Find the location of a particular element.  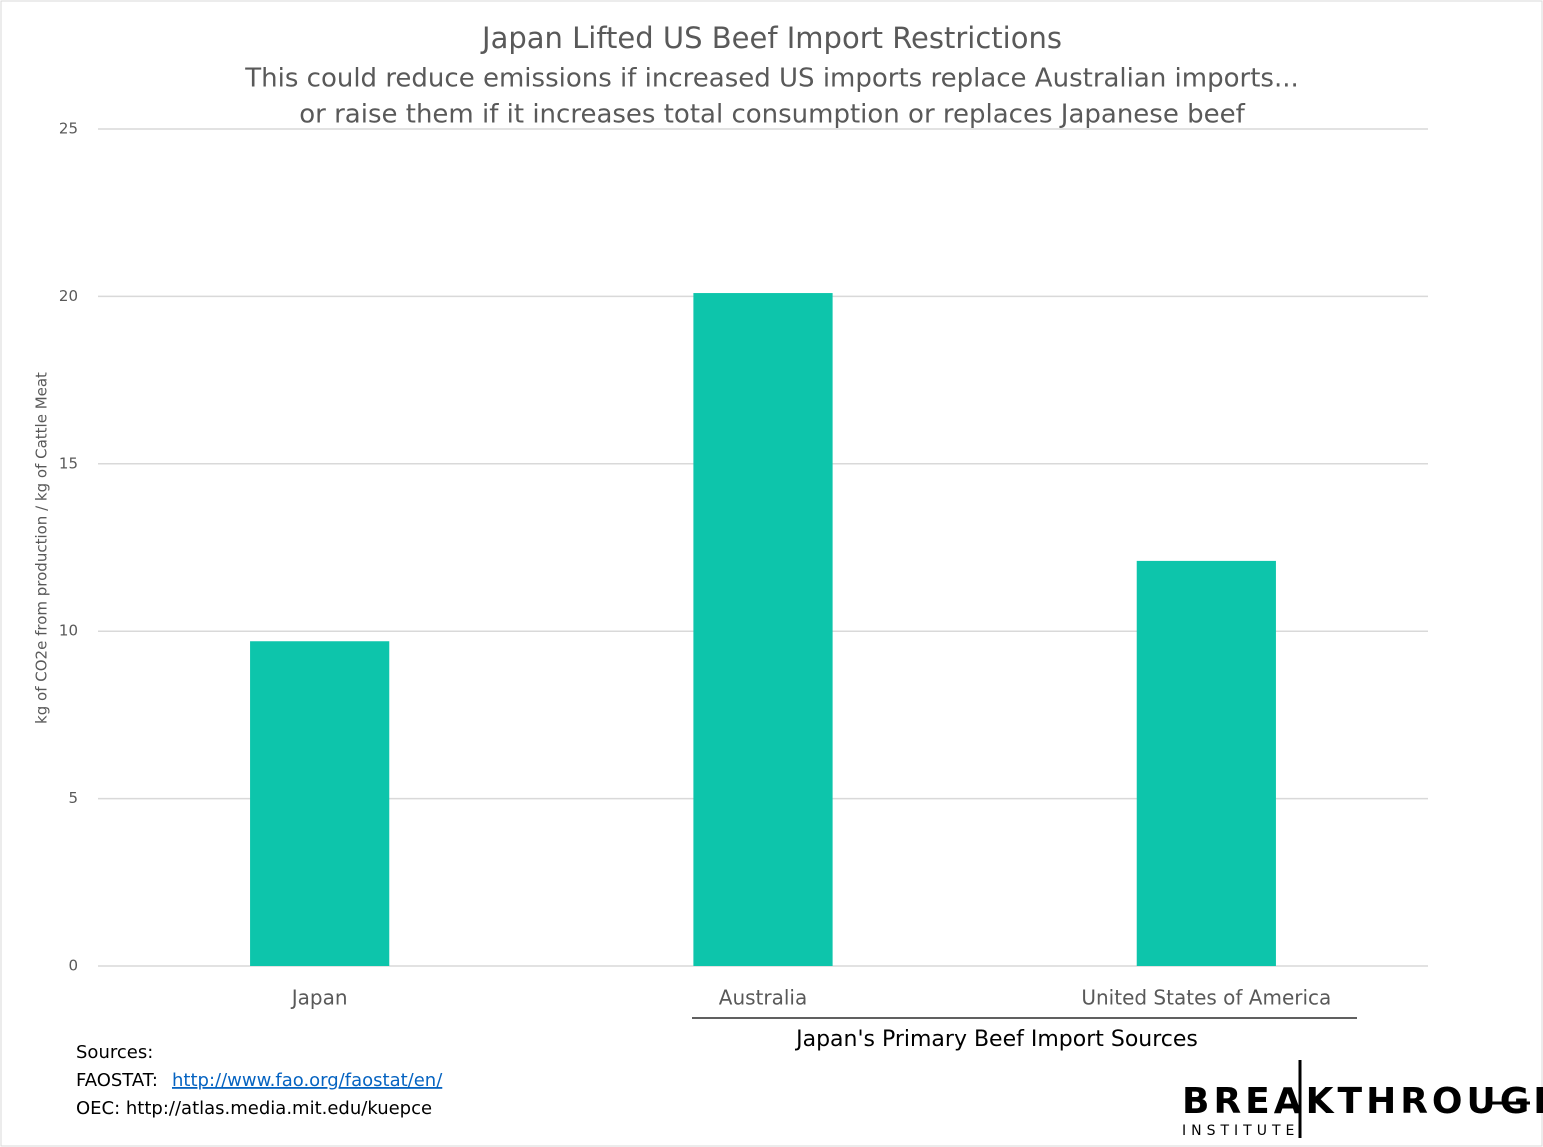

y-tick-label: 0 is located at coordinates (73, 966).